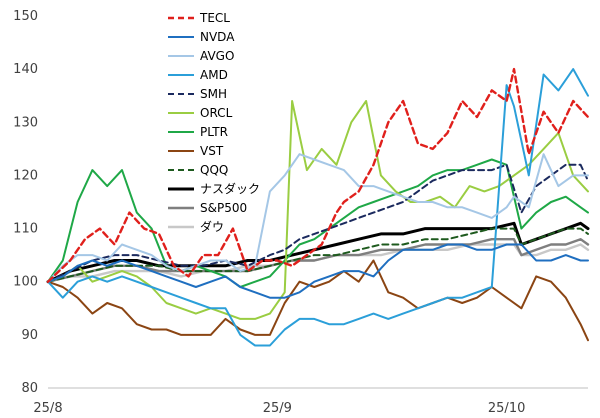  I want to click on y-tick-label: 120, so click(25, 175).